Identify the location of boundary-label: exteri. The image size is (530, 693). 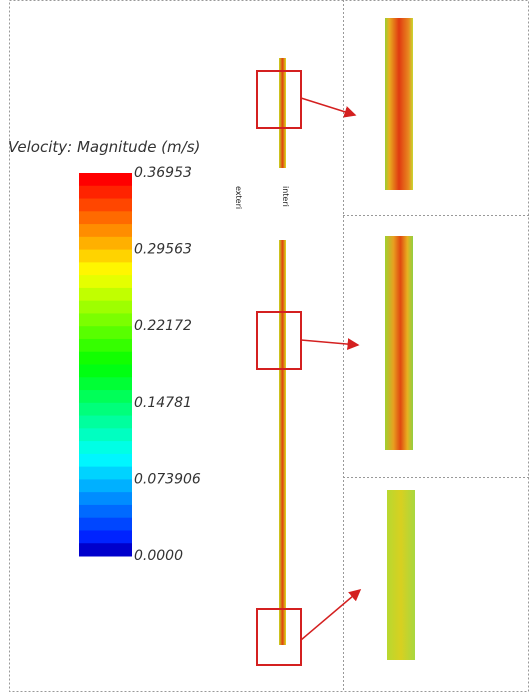
(238, 197).